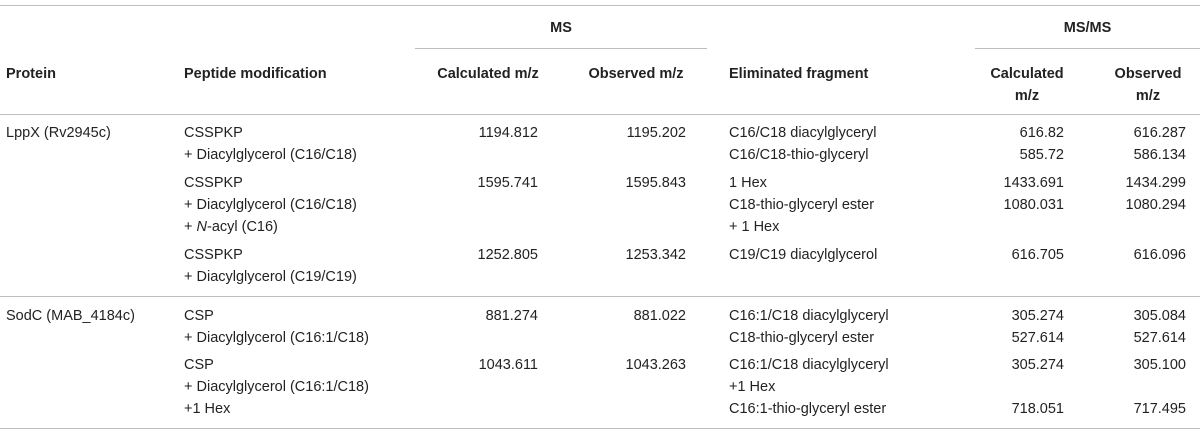  I want to click on msms-calculated-values: 616.705, so click(1037, 255).